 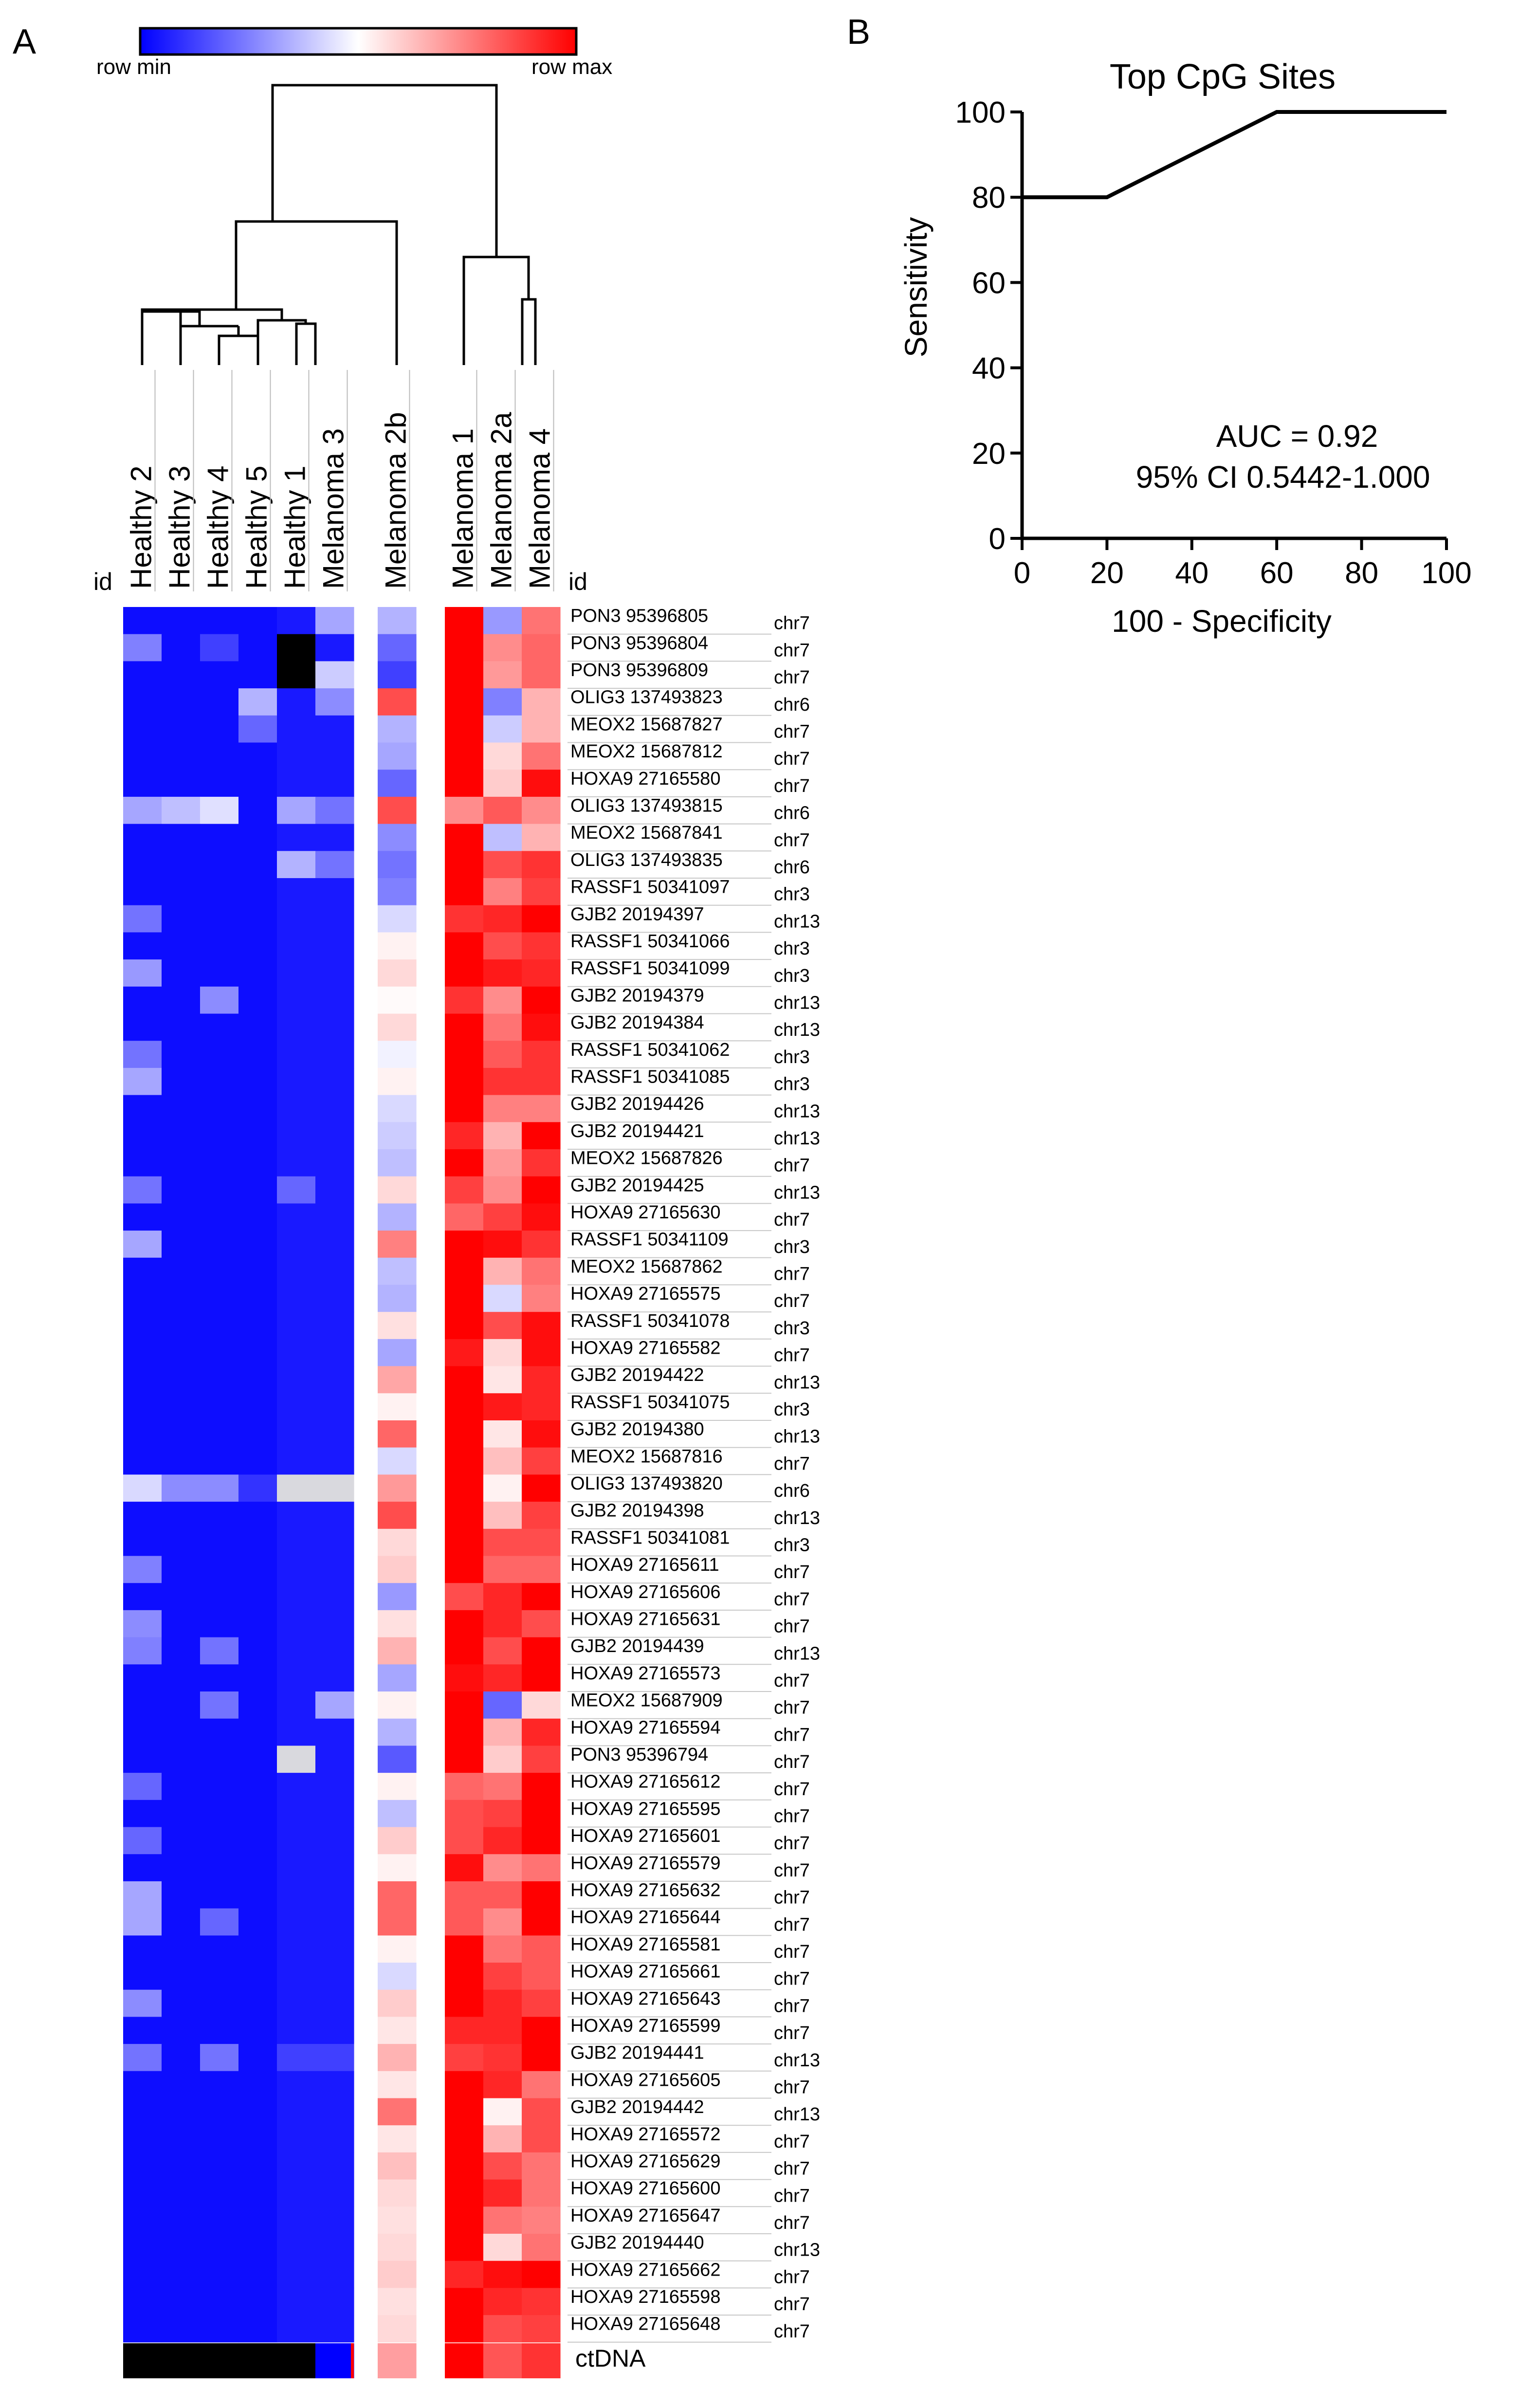 What do you see at coordinates (792, 813) in the screenshot?
I see `row-chromosome-label: chr6` at bounding box center [792, 813].